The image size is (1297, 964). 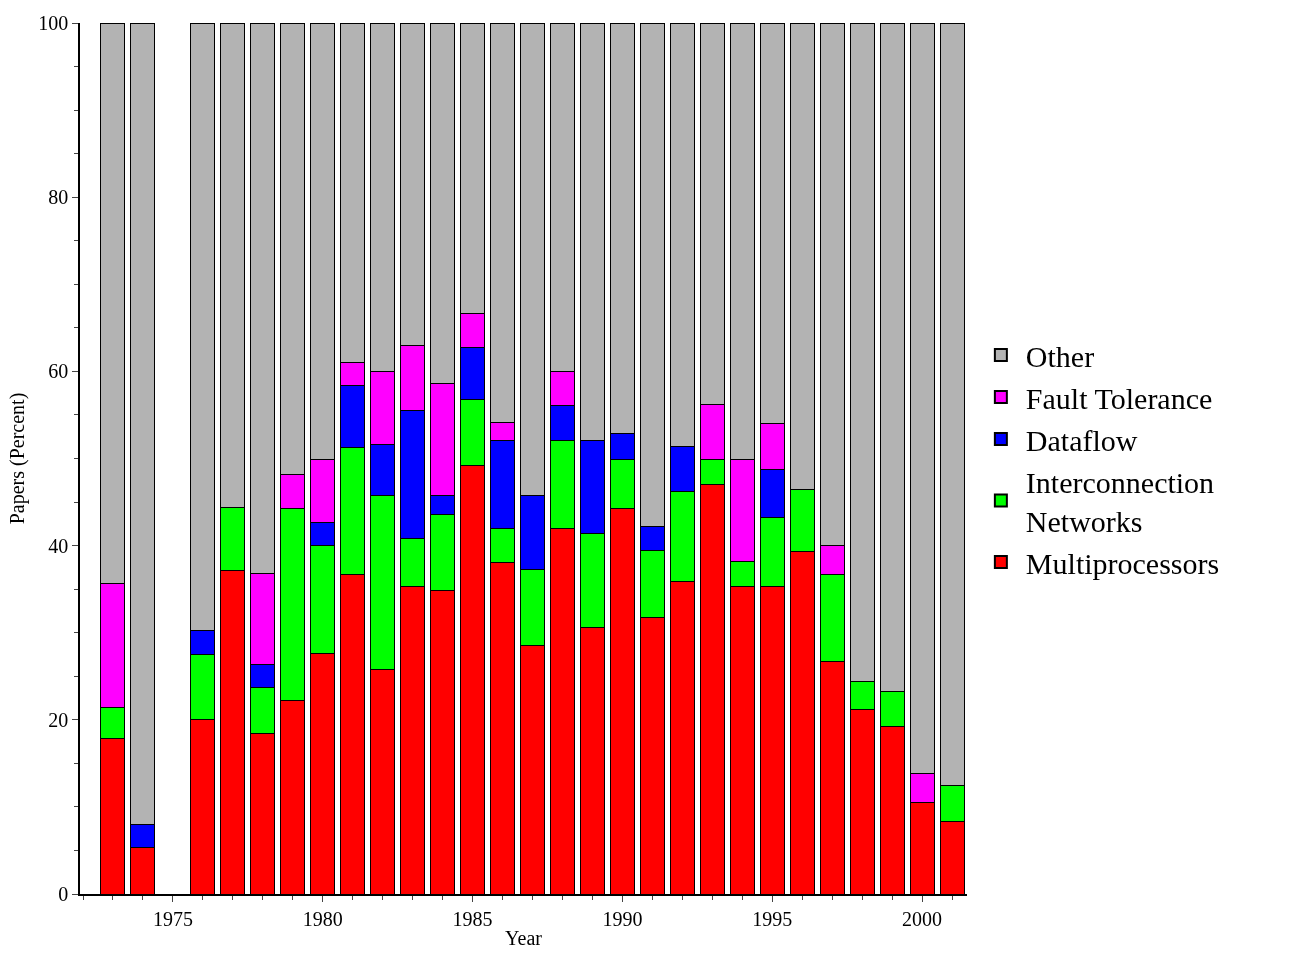 I want to click on y-tick-label: 80, so click(x=58, y=197).